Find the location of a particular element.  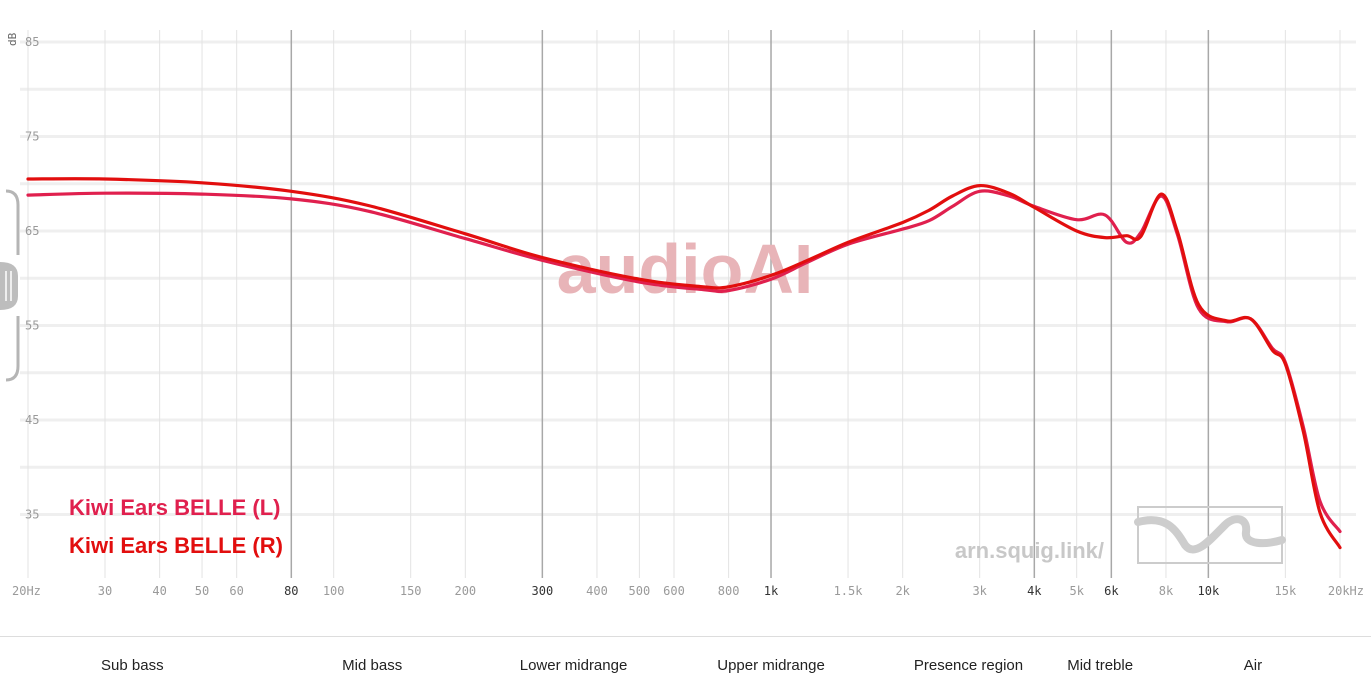

band-label: Lower midrange is located at coordinates (573, 665).